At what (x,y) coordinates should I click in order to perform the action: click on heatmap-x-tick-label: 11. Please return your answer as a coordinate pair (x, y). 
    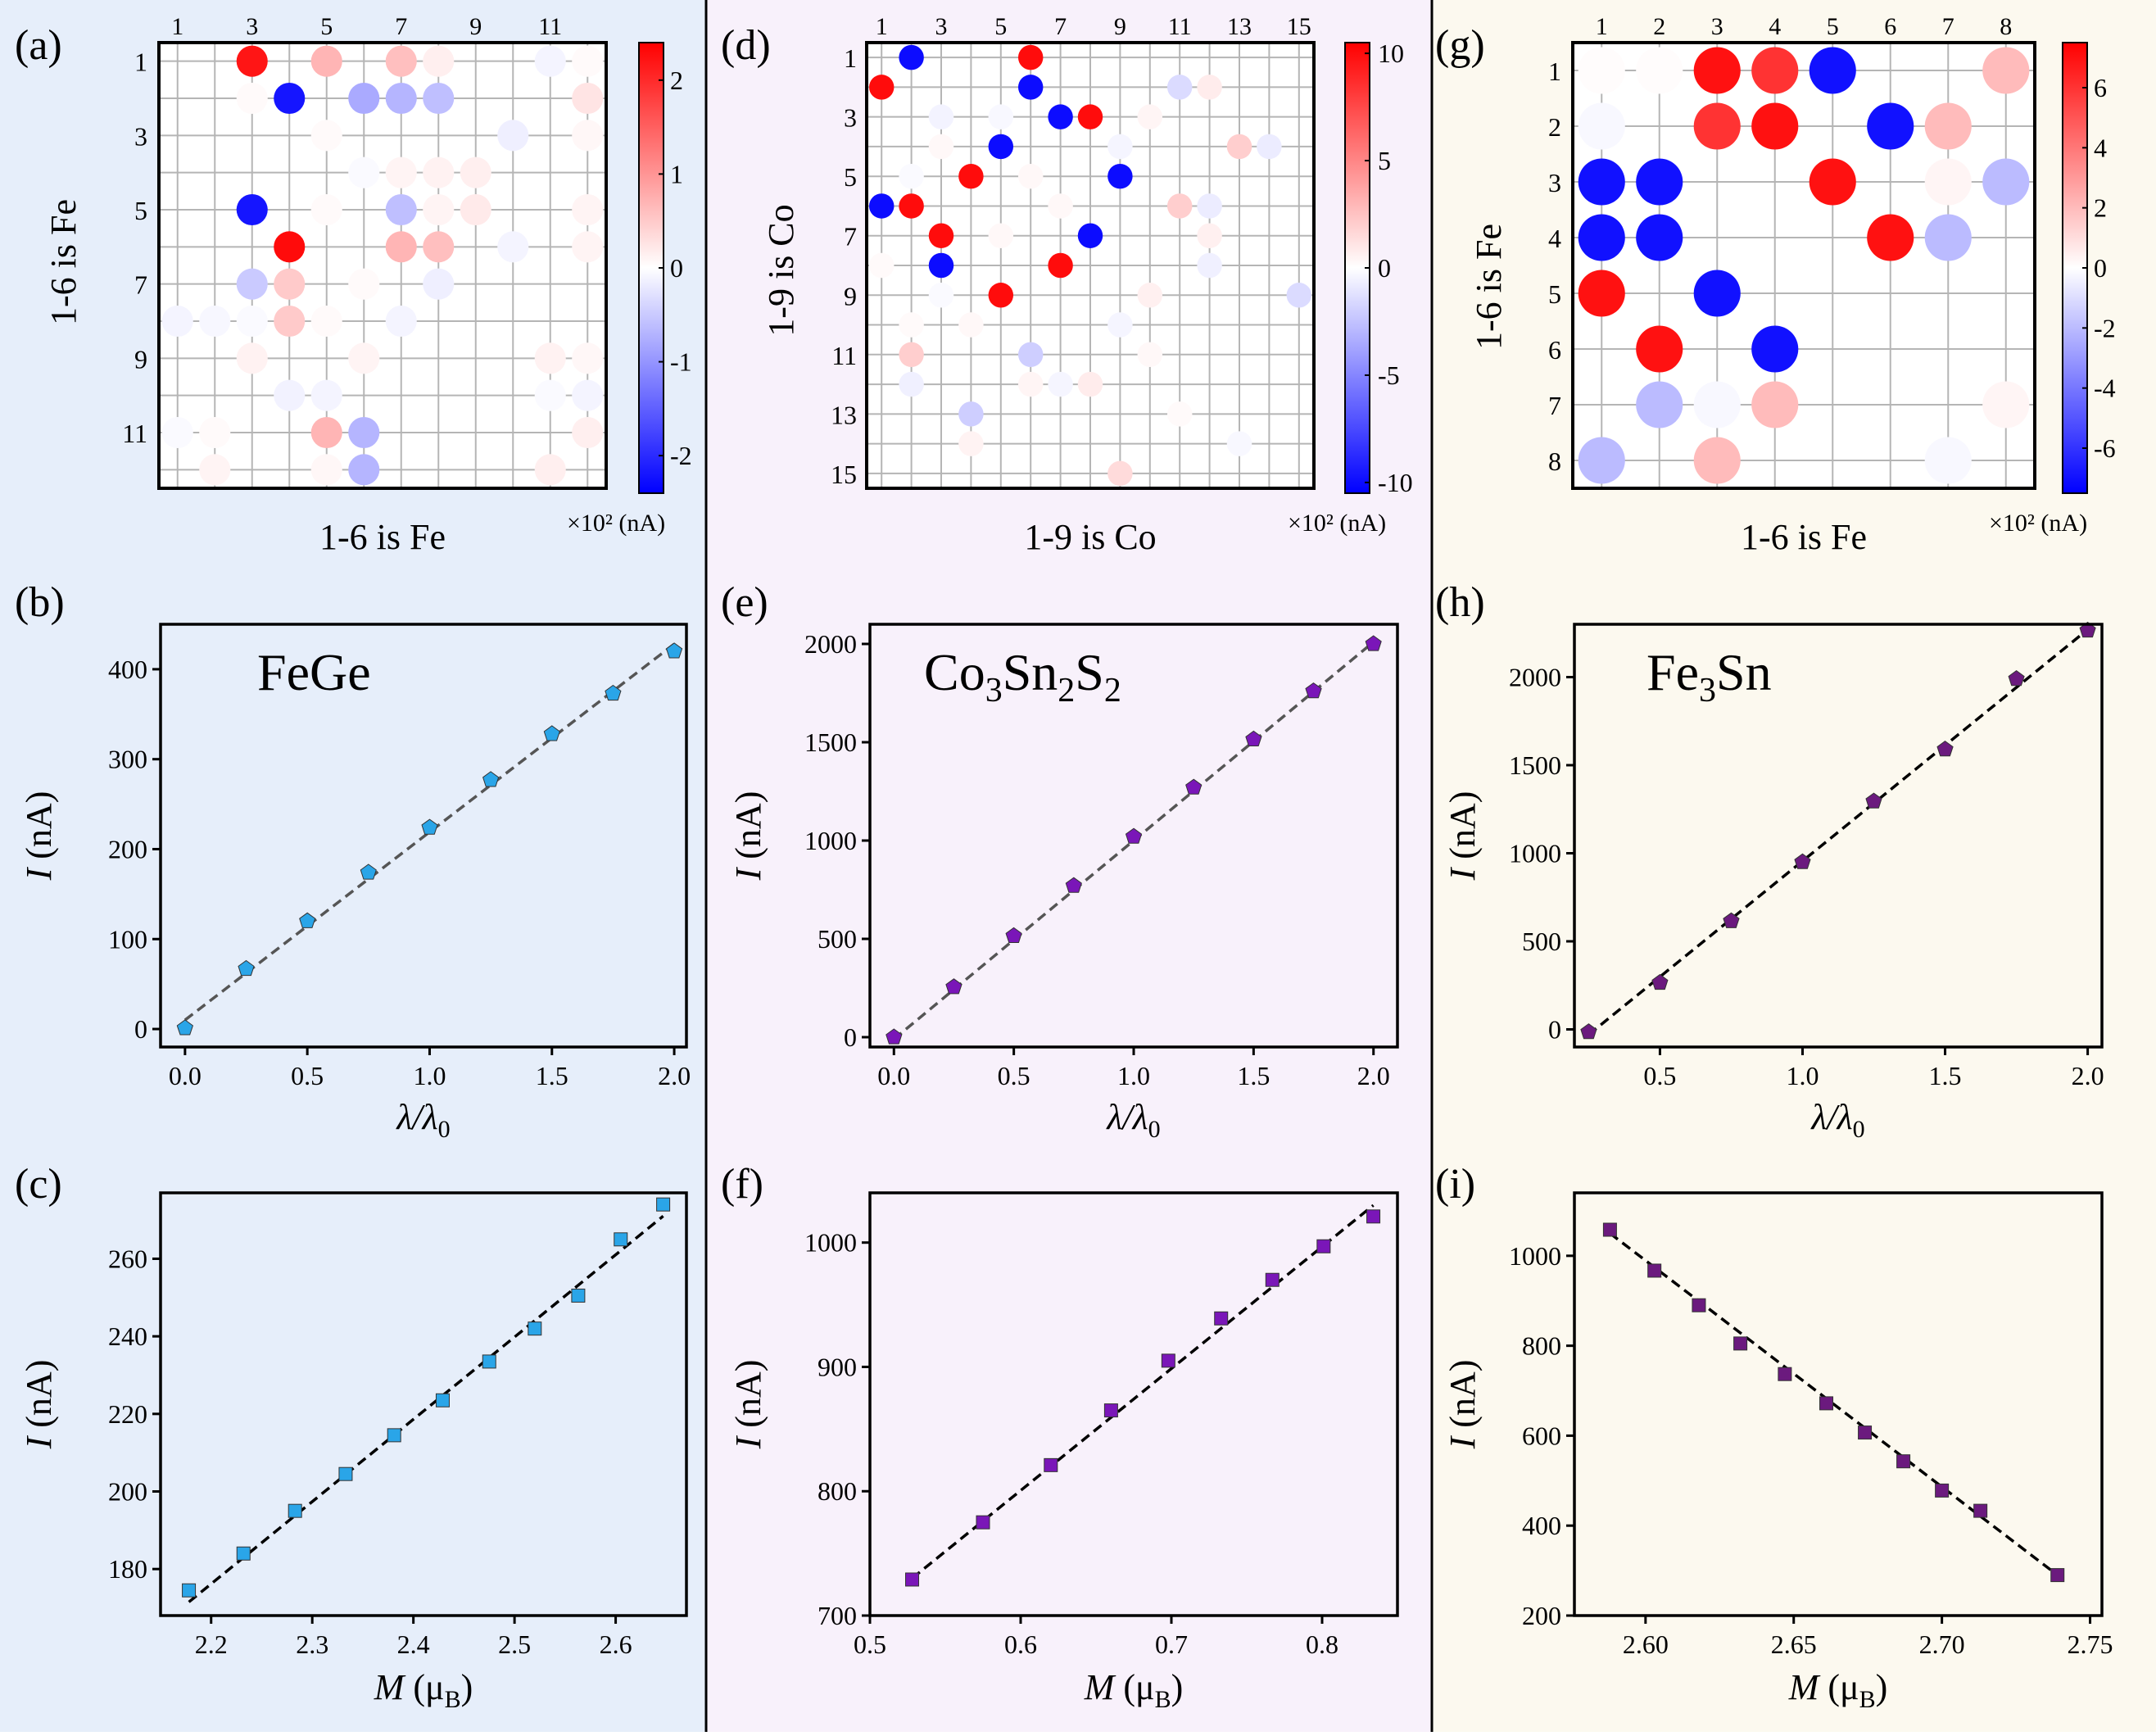
    Looking at the image, I should click on (550, 26).